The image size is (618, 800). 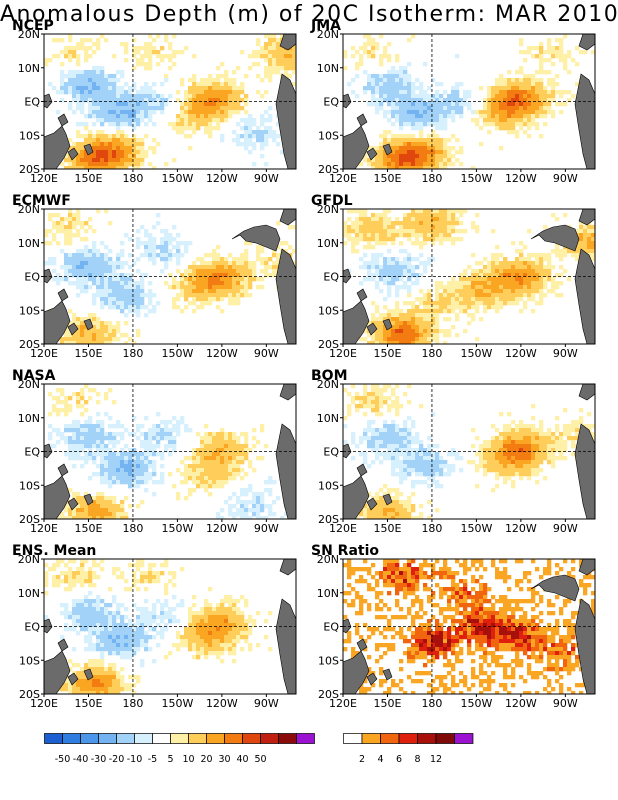 I want to click on x-tick-label: 120E, so click(x=343, y=178).